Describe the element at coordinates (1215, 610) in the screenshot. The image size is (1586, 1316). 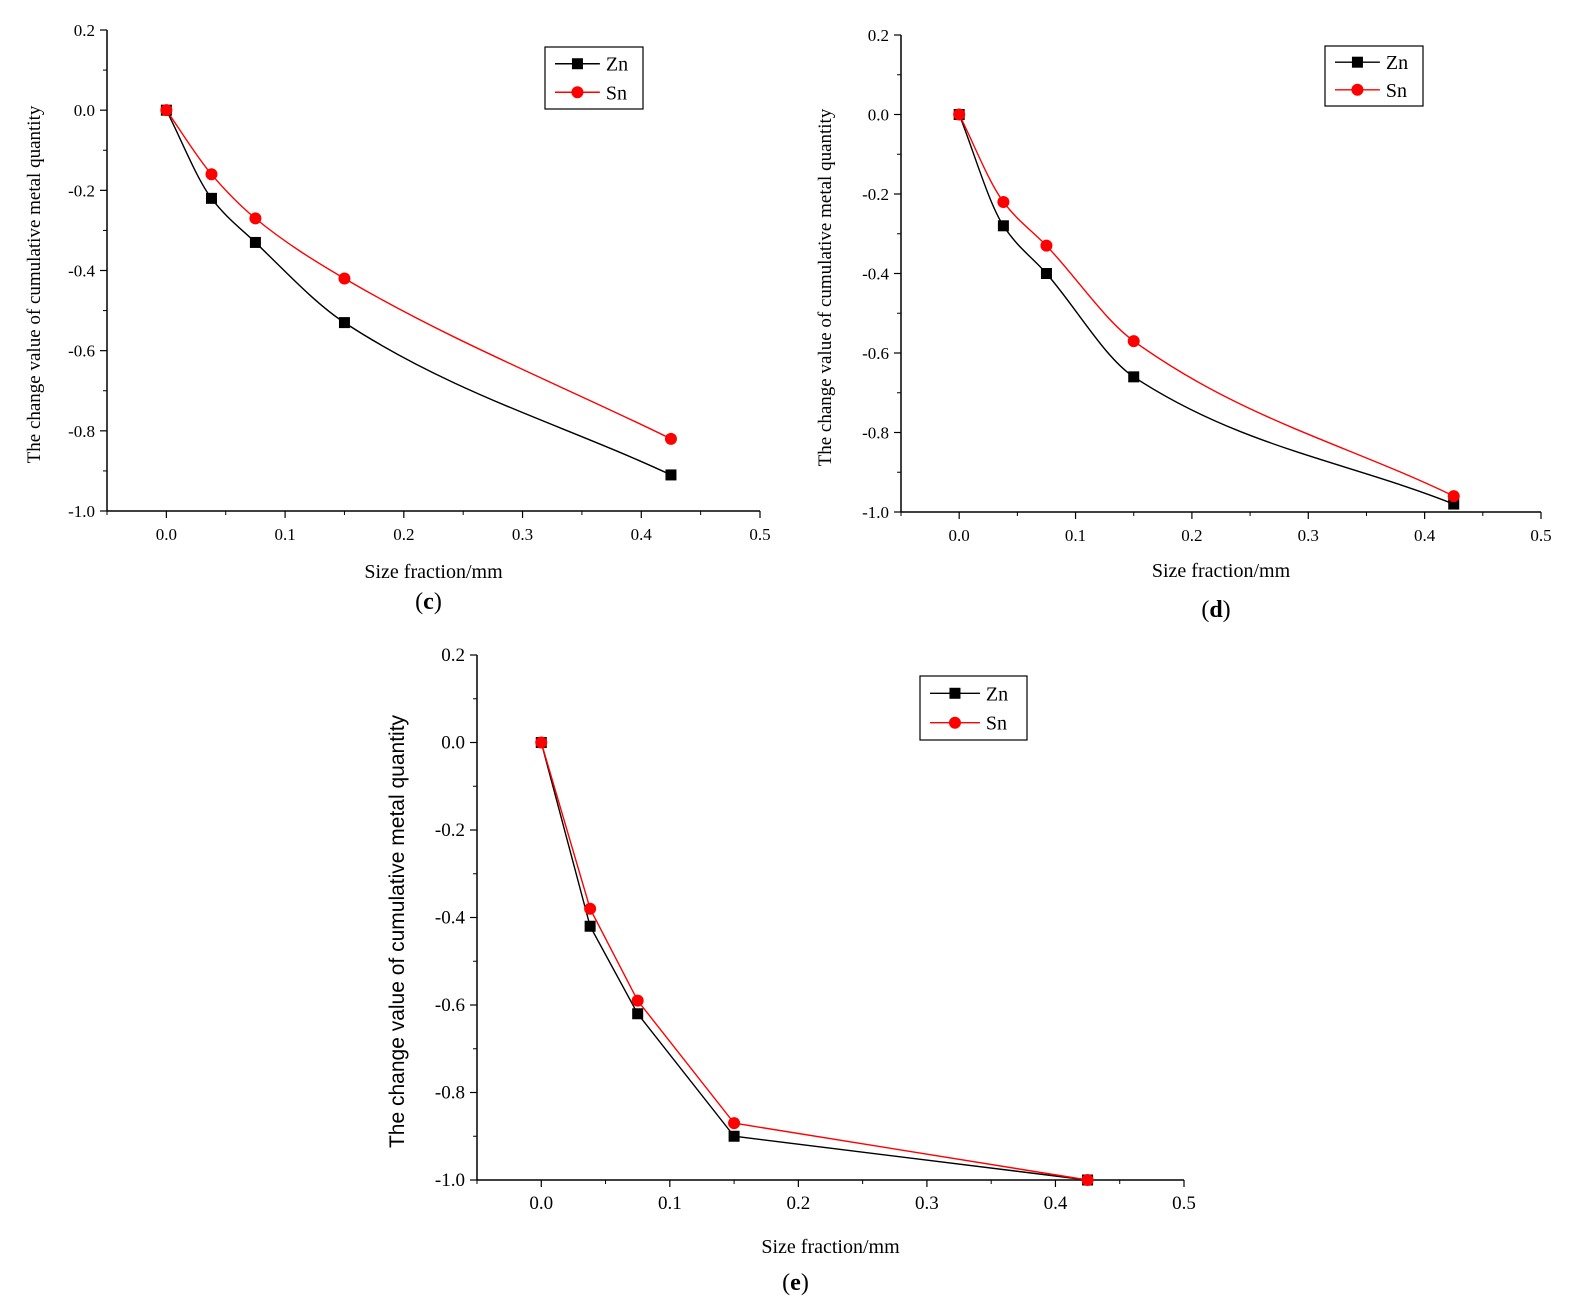
I see `panel-label: (d)` at that location.